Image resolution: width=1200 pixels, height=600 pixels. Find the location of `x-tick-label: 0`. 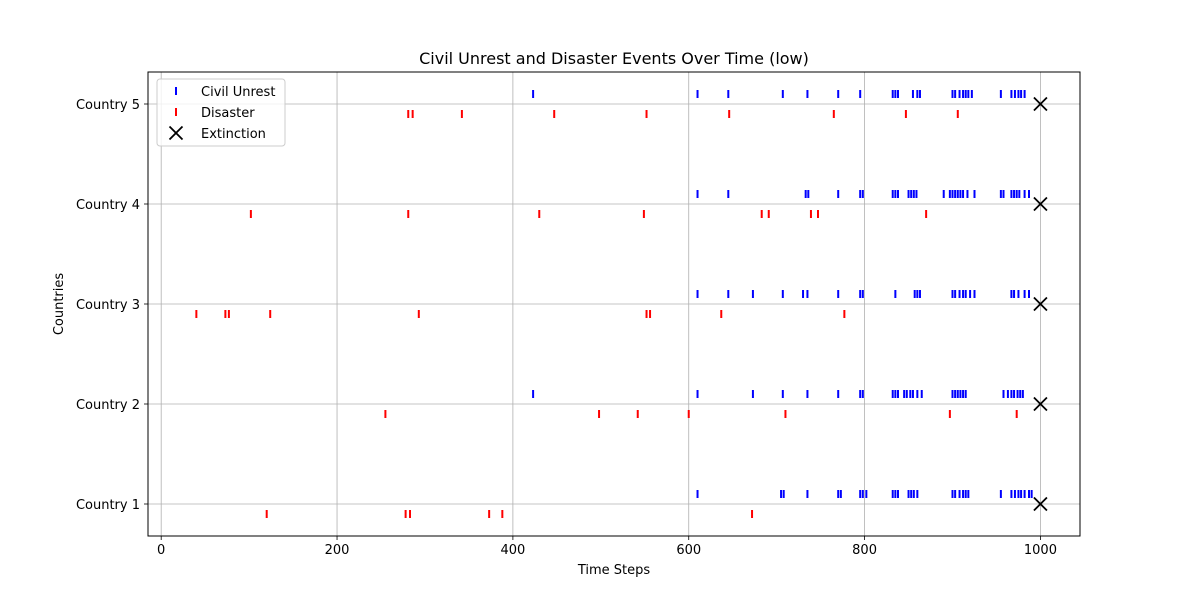

x-tick-label: 0 is located at coordinates (161, 550).